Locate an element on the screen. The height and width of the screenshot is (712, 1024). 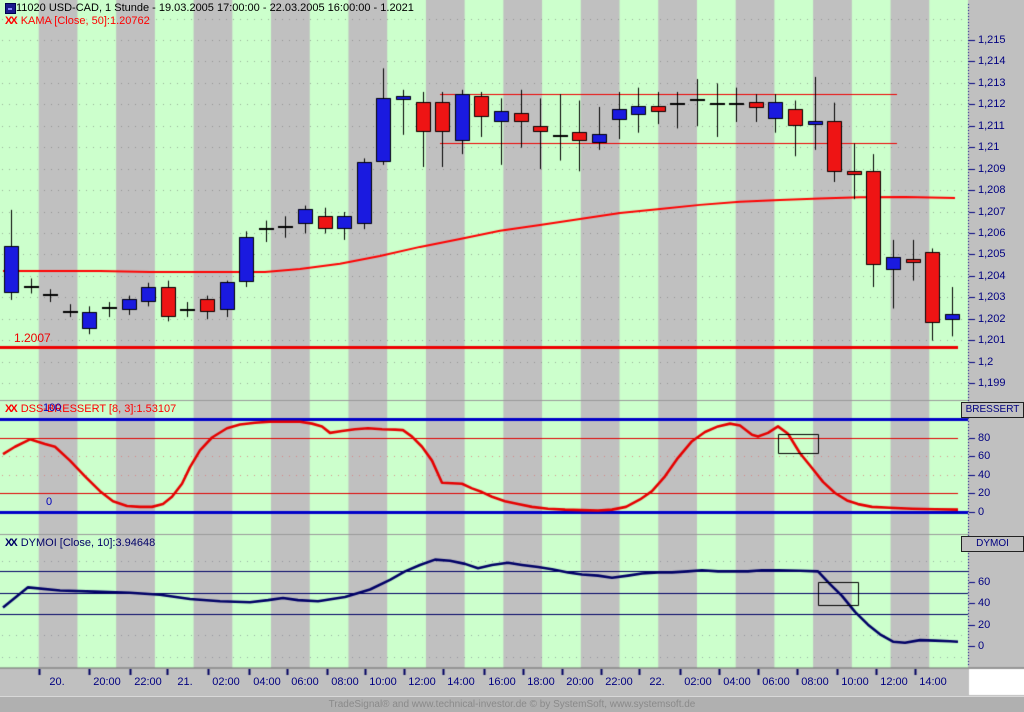
bressert-axis-tag: BRESSERT is located at coordinates (992, 410).